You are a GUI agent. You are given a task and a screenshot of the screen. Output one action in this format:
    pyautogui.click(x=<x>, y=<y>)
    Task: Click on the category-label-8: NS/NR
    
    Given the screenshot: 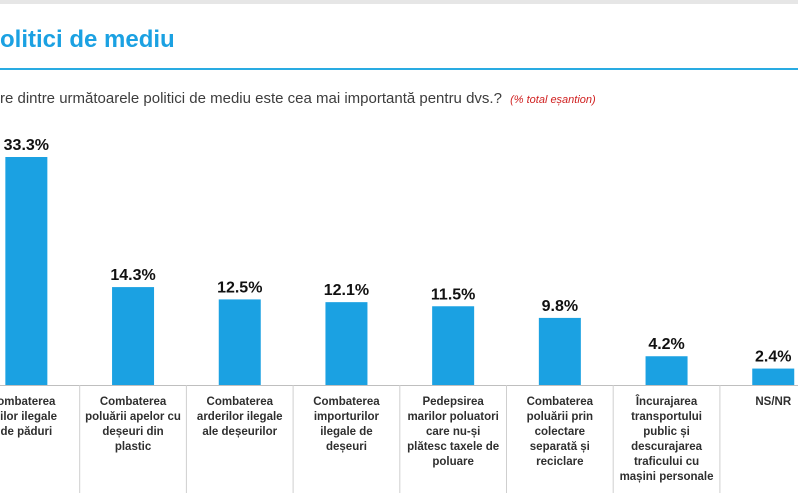 What is the action you would take?
    pyautogui.click(x=773, y=402)
    